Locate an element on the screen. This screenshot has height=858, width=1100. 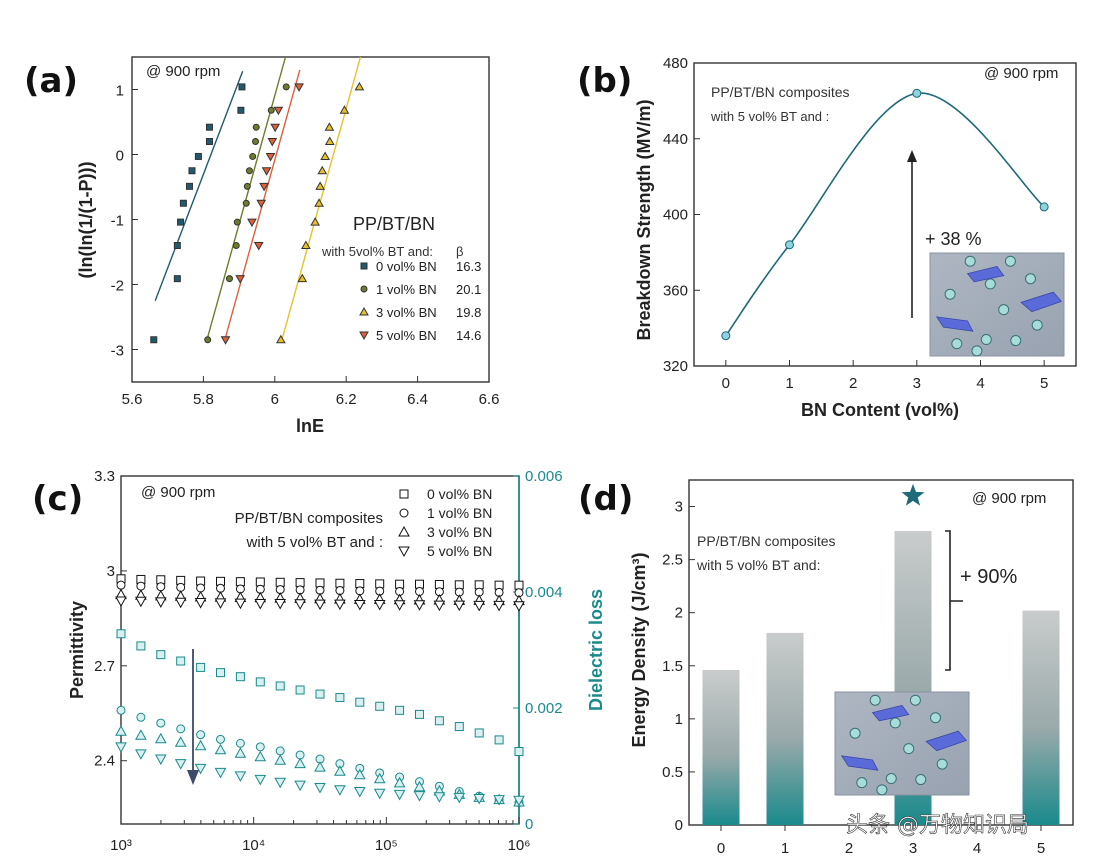
panel-d-y-tick-label: 0.5 is located at coordinates (672, 772).